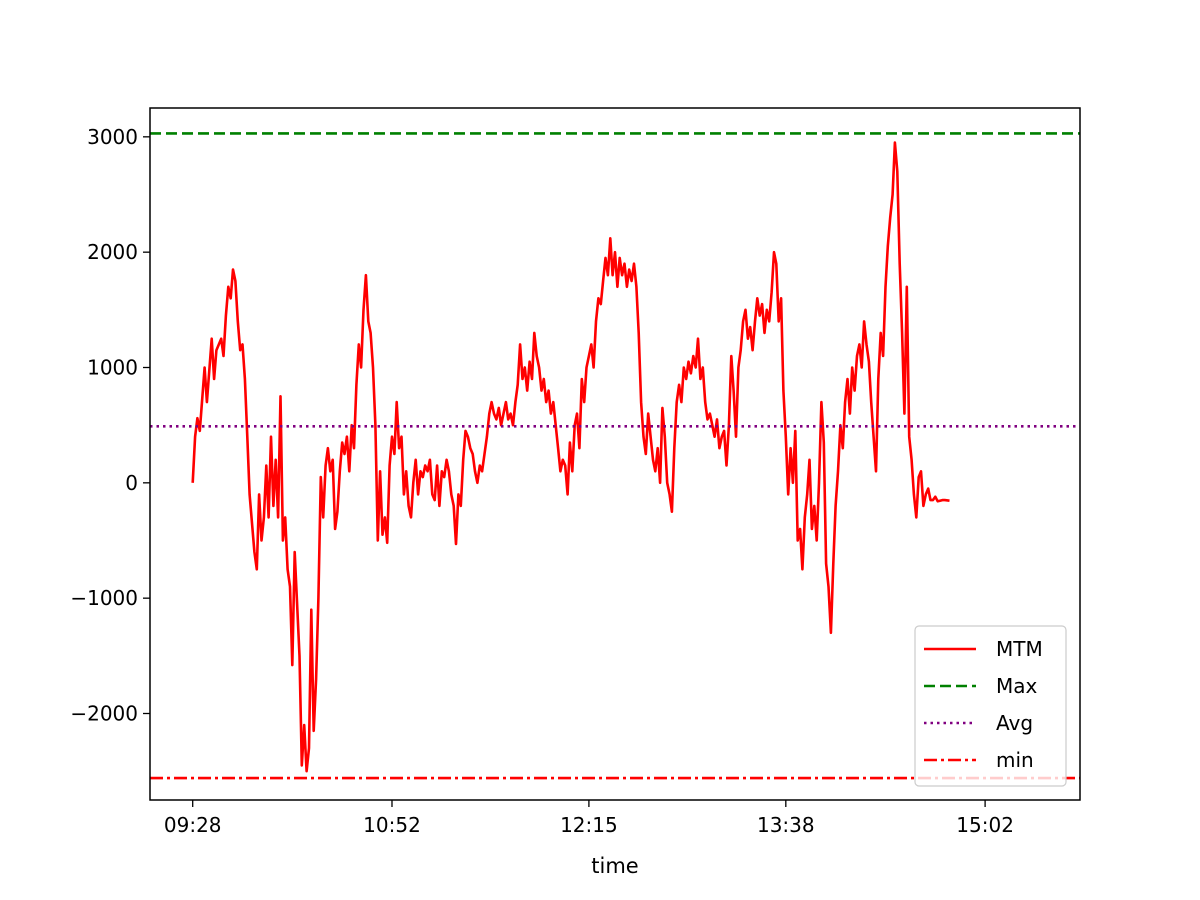 The height and width of the screenshot is (900, 1200). Describe the element at coordinates (1017, 686) in the screenshot. I see `legend-label-max: Max` at that location.